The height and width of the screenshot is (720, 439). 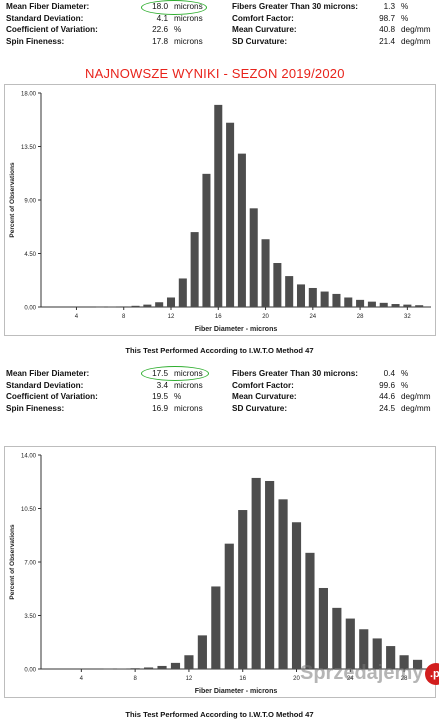 What do you see at coordinates (30, 564) in the screenshot?
I see `y-tick-label: 7.00` at bounding box center [30, 564].